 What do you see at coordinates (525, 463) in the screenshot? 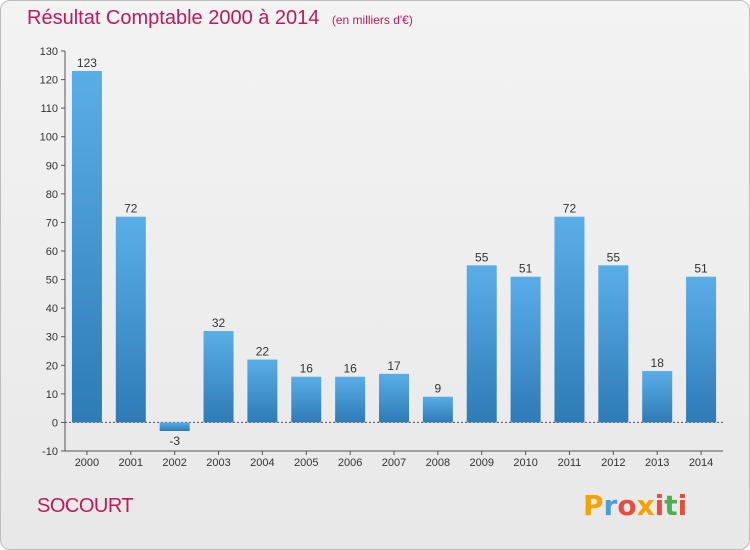
I see `x-tick-label-2010: 2010` at bounding box center [525, 463].